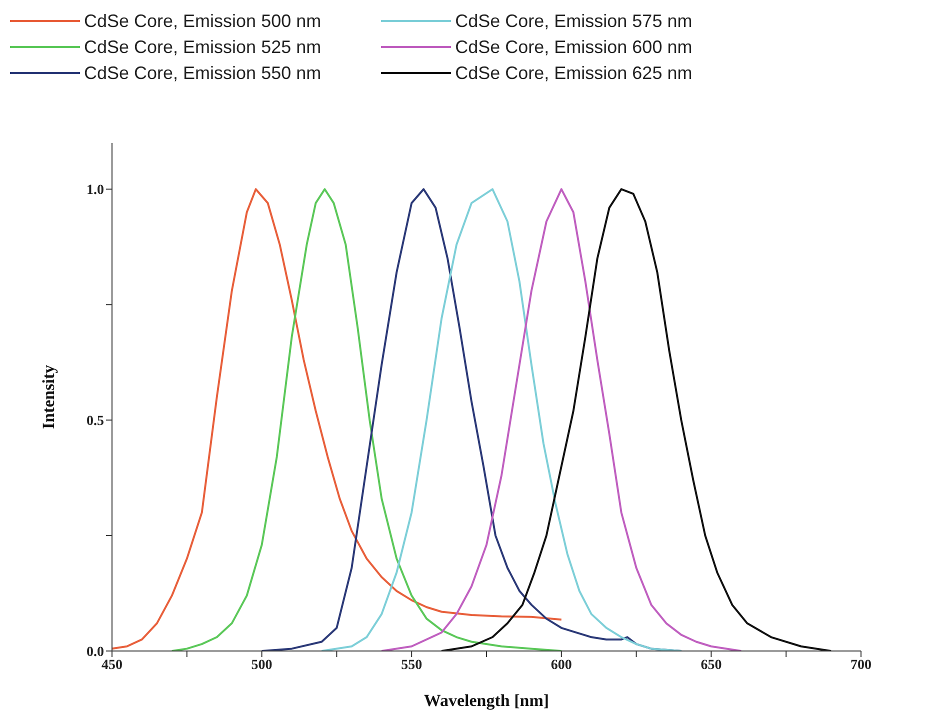 The height and width of the screenshot is (724, 931). I want to click on legend-label: CdSe Core, Emission 575 nm, so click(573, 21).